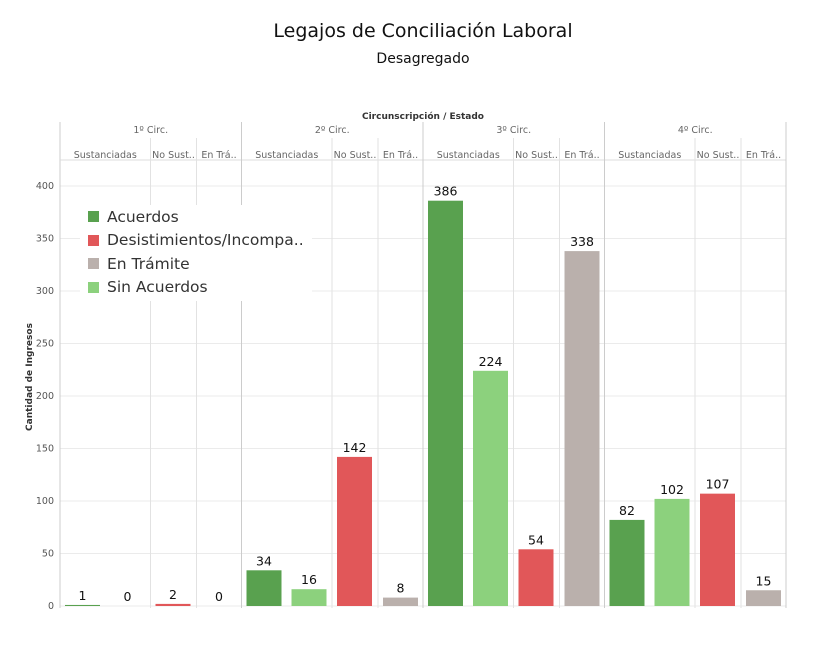 This screenshot has width=826, height=660. What do you see at coordinates (536, 539) in the screenshot?
I see `data-label: 54` at bounding box center [536, 539].